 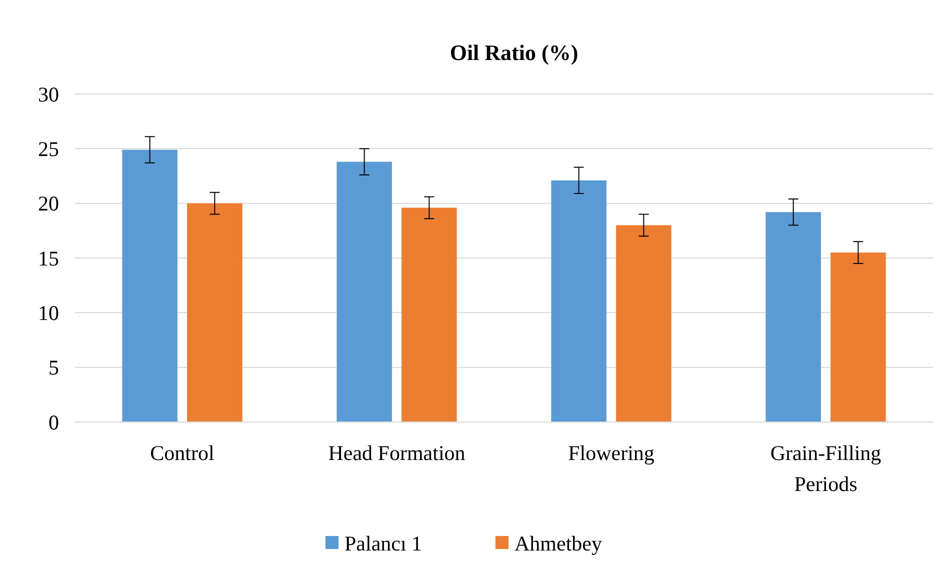 I want to click on legend-label: Palancı 1, so click(x=383, y=543).